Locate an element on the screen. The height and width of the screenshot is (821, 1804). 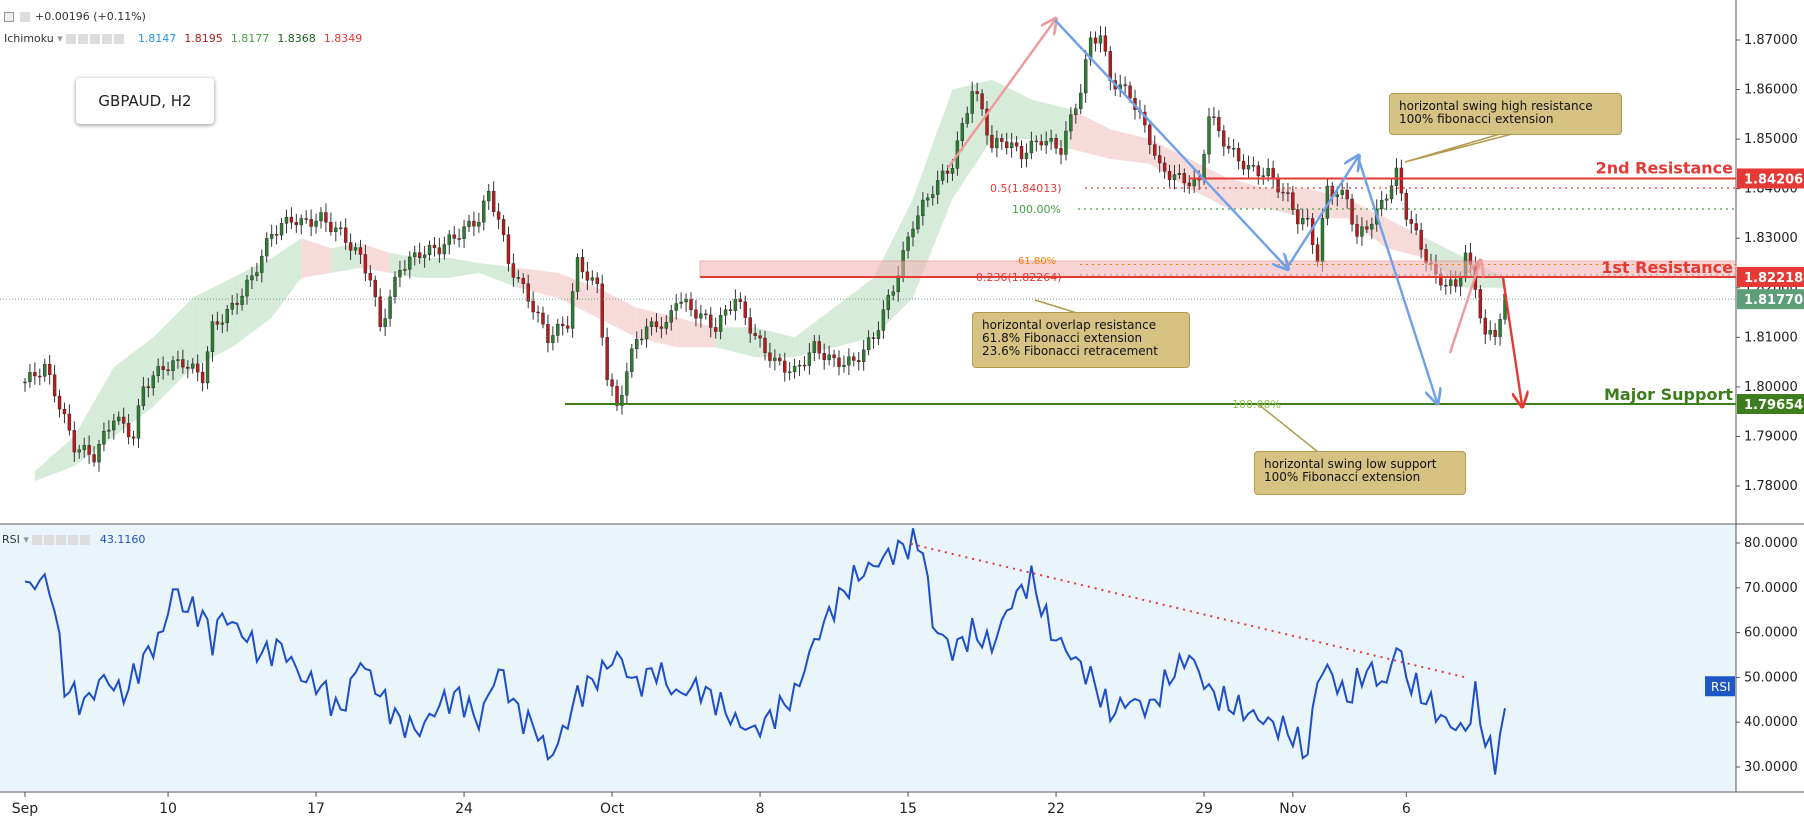
rsi-add-icon is located at coordinates (73, 540).